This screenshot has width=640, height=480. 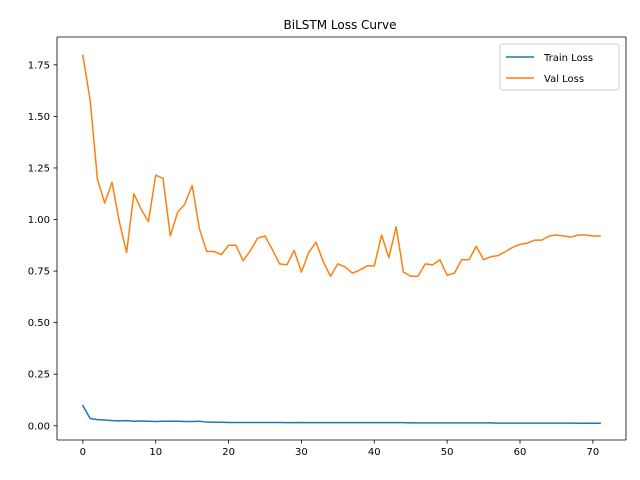 What do you see at coordinates (42, 246) in the screenshot?
I see `y-axis-ticks: 0.00 0.25 0.50 0.75 1.00 1.25 1.50 1.75` at bounding box center [42, 246].